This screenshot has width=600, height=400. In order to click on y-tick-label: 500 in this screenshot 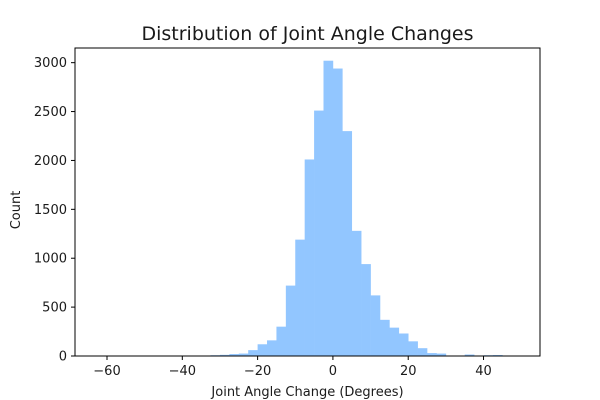, I will do `click(54, 308)`.